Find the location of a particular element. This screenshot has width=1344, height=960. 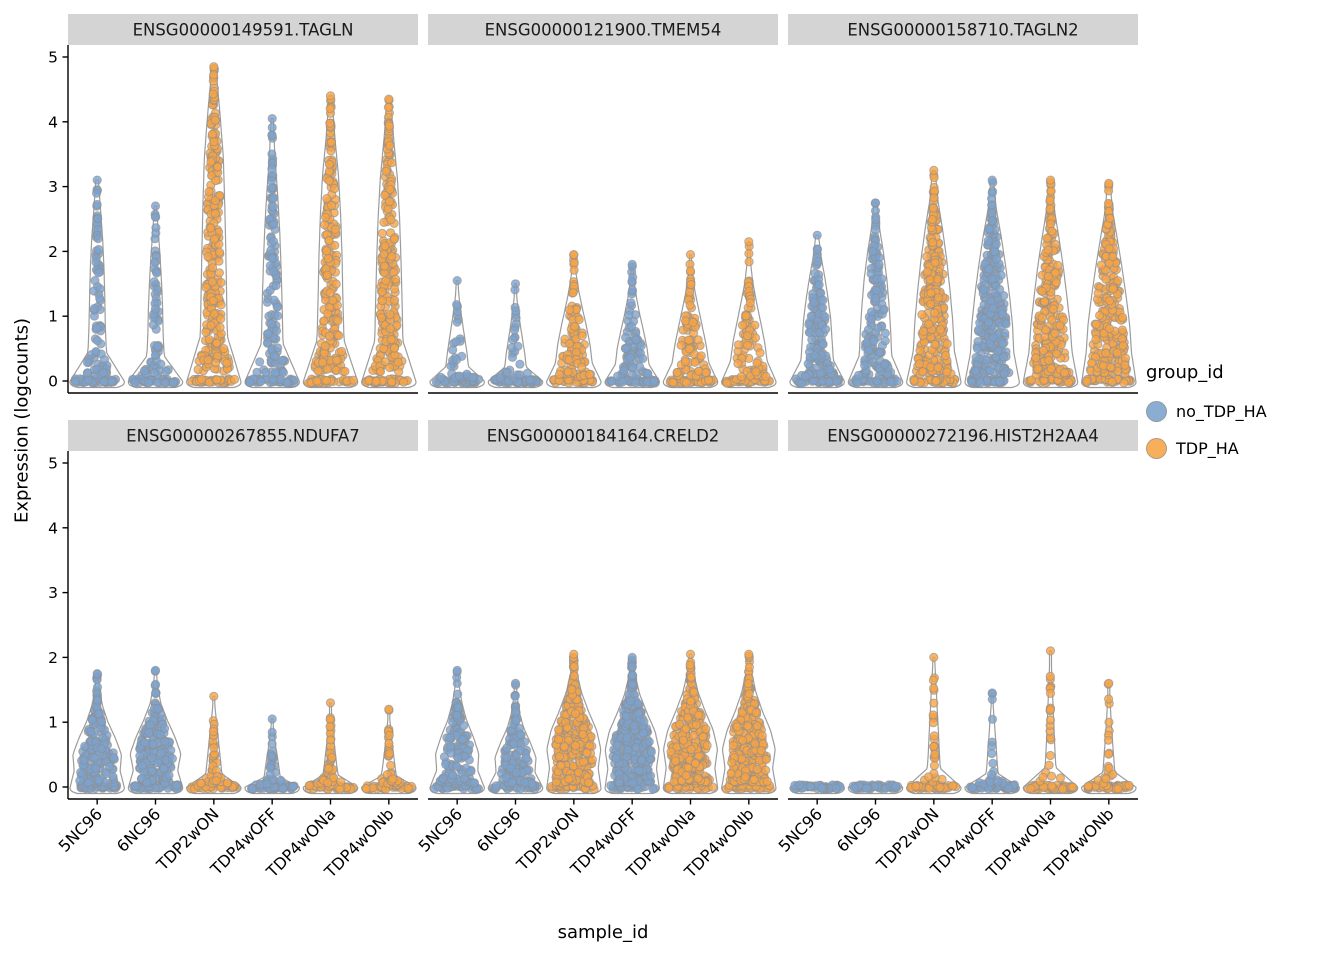

panel-bg is located at coordinates (963, 625).